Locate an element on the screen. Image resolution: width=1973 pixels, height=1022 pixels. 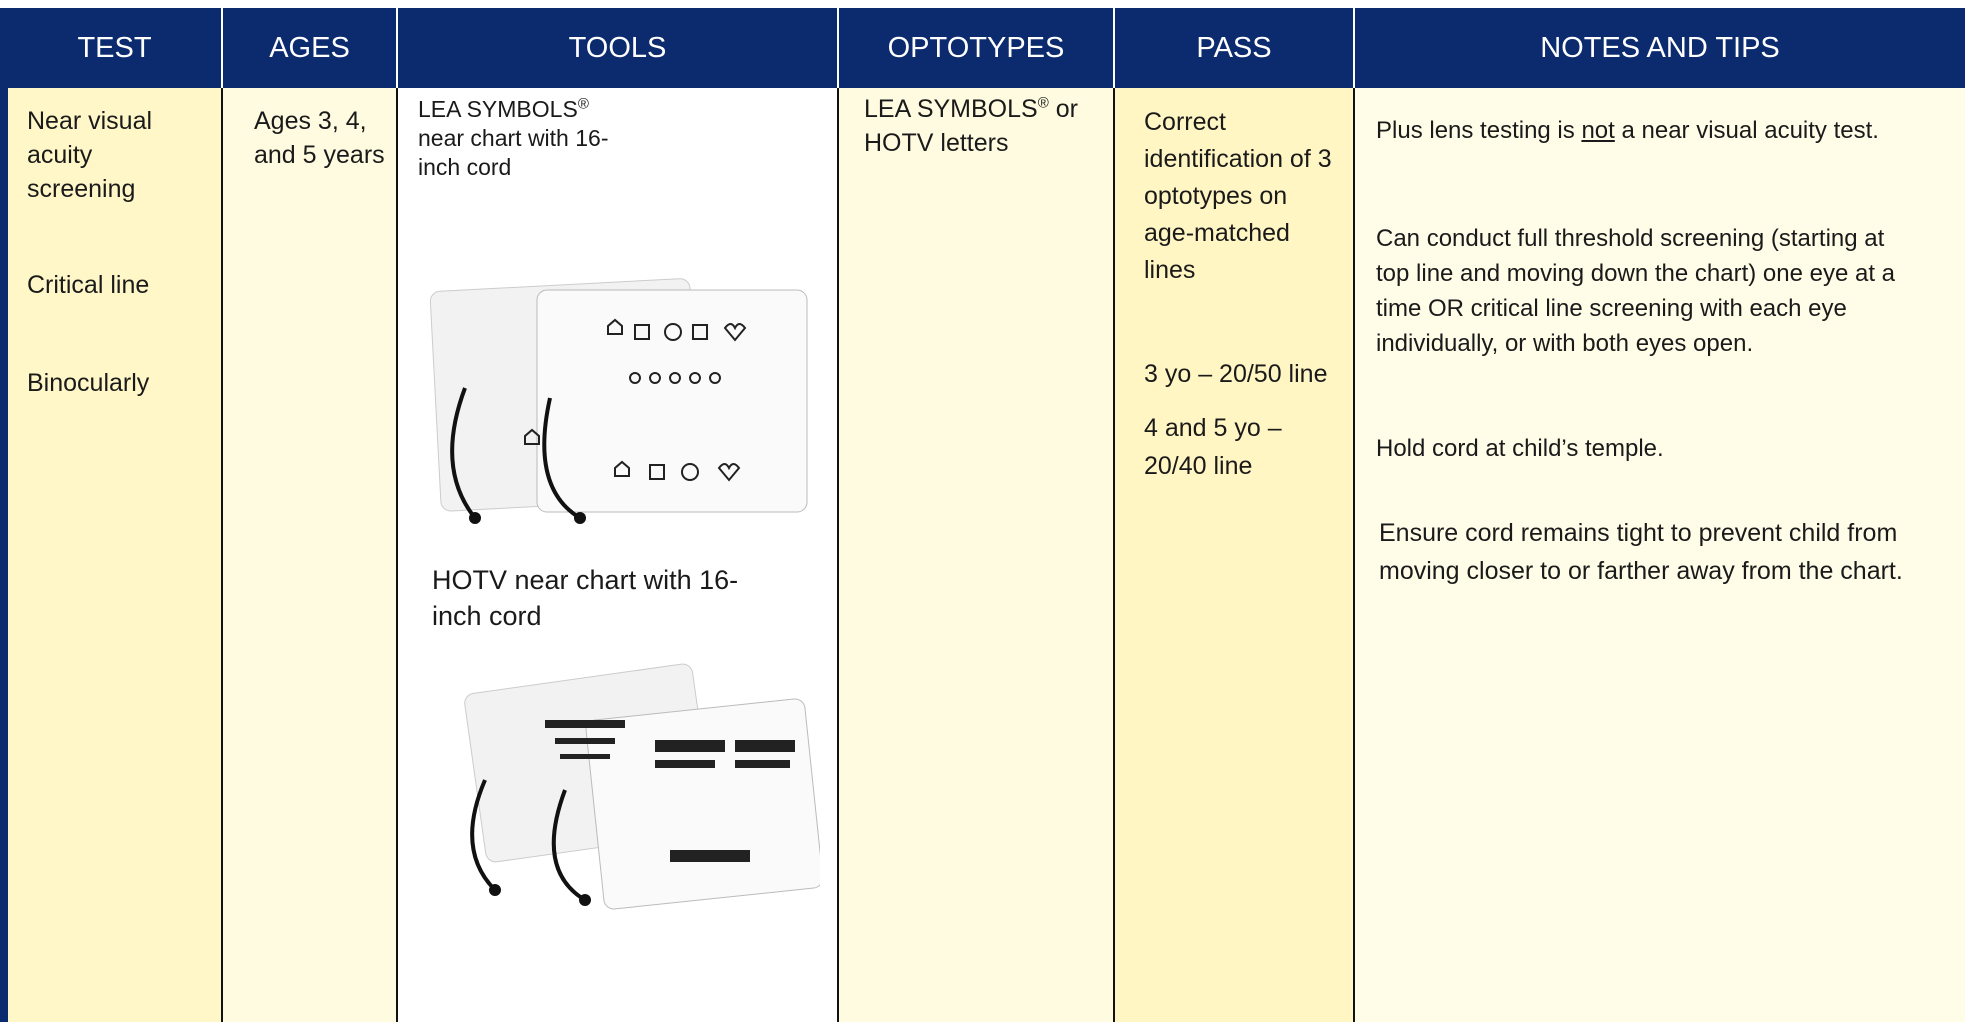
optotypes-text: LEA SYMBOLS® or HOTV letters is located at coordinates (979, 126).